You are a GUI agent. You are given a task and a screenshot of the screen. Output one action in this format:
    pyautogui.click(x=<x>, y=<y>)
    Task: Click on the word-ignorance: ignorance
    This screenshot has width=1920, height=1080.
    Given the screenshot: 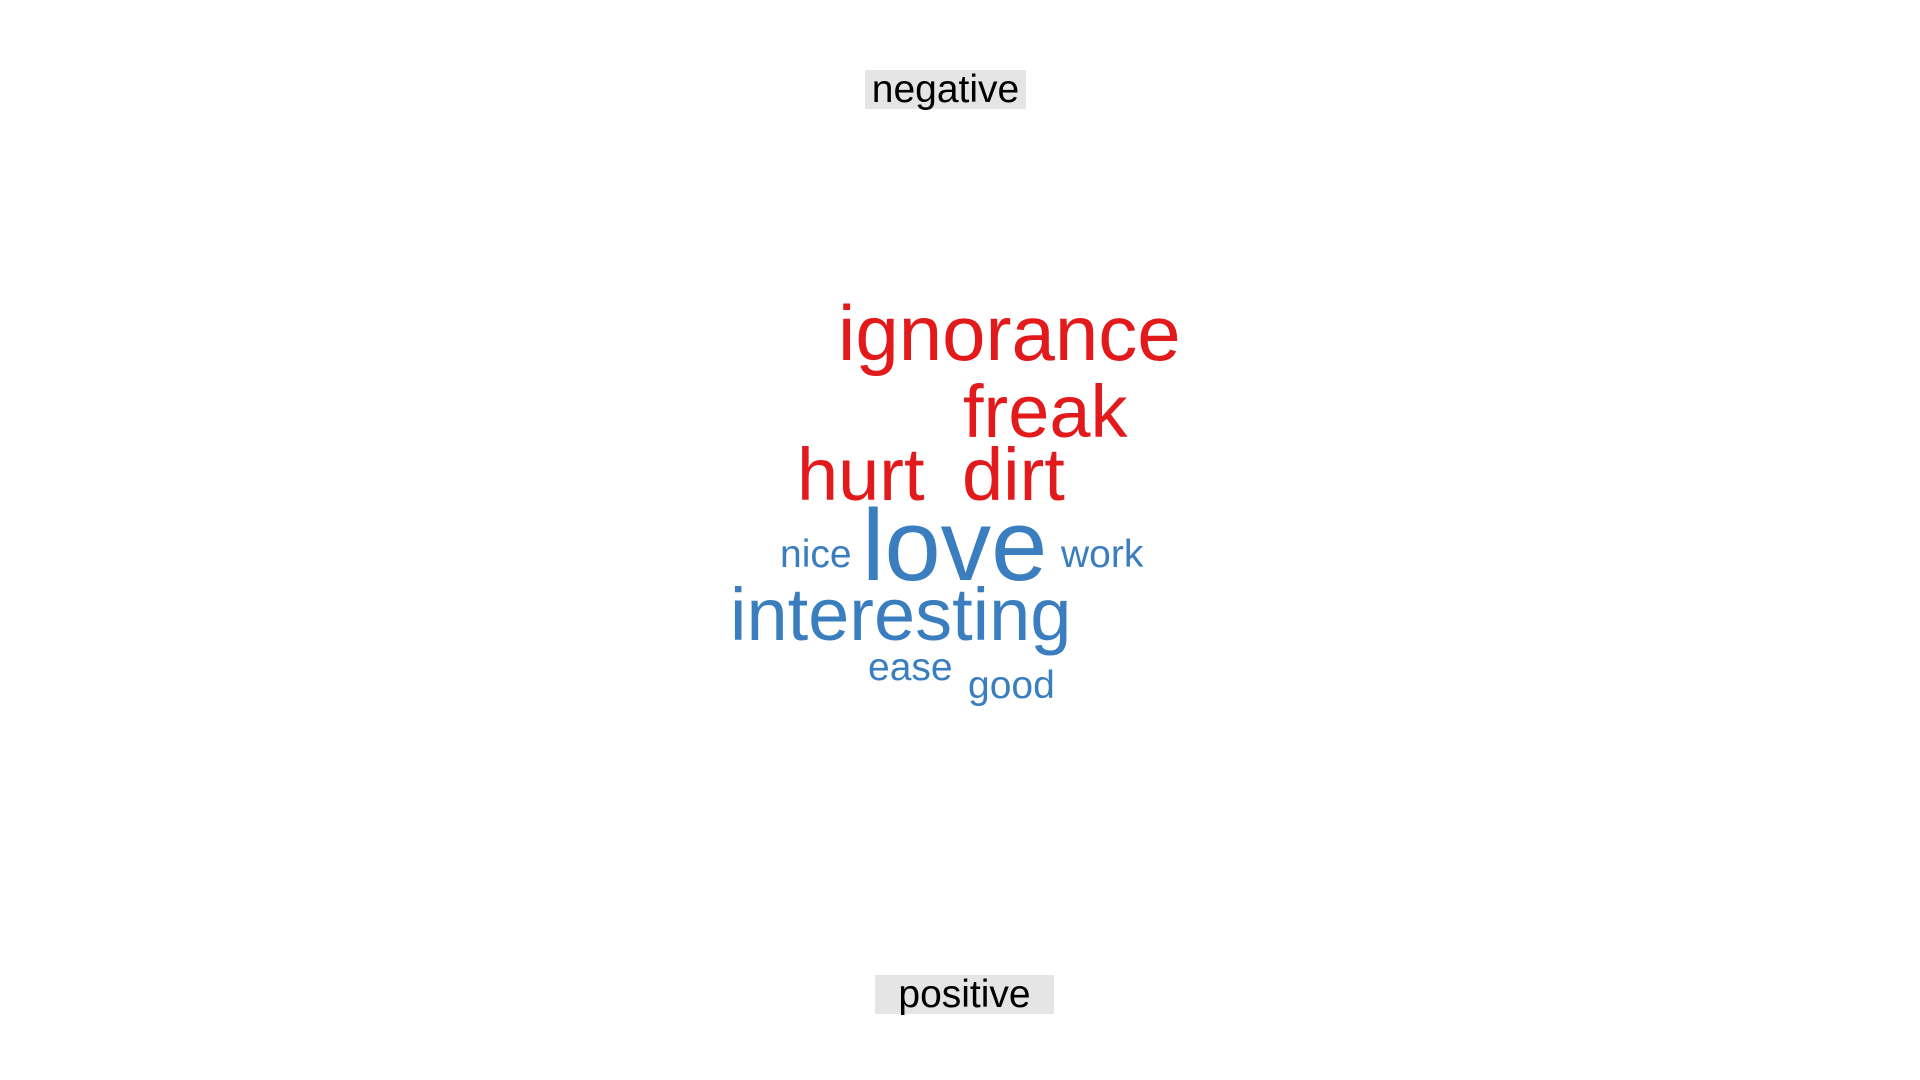 What is the action you would take?
    pyautogui.click(x=1009, y=333)
    